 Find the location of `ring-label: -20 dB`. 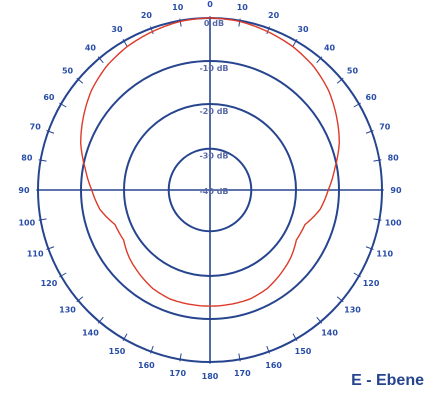

ring-label: -20 dB is located at coordinates (213, 111).